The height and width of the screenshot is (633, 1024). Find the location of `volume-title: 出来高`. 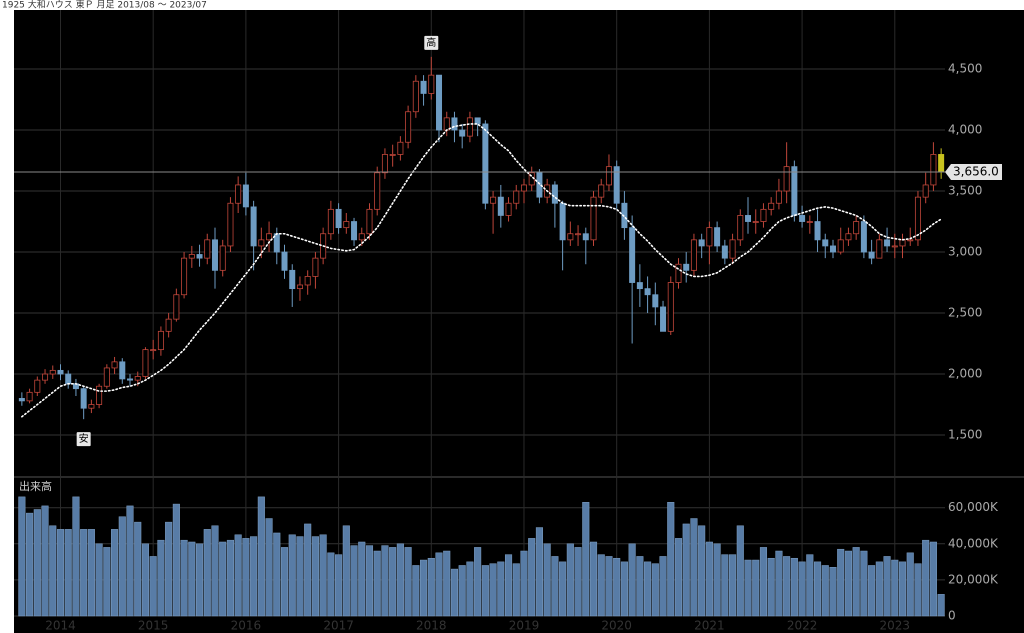

volume-title: 出来高 is located at coordinates (35, 486).